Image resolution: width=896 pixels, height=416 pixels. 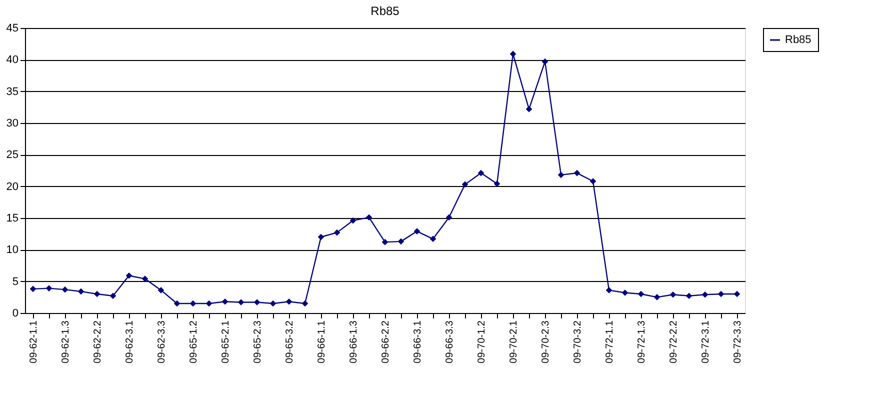 I want to click on y-tick-label: 5, so click(x=15, y=282).